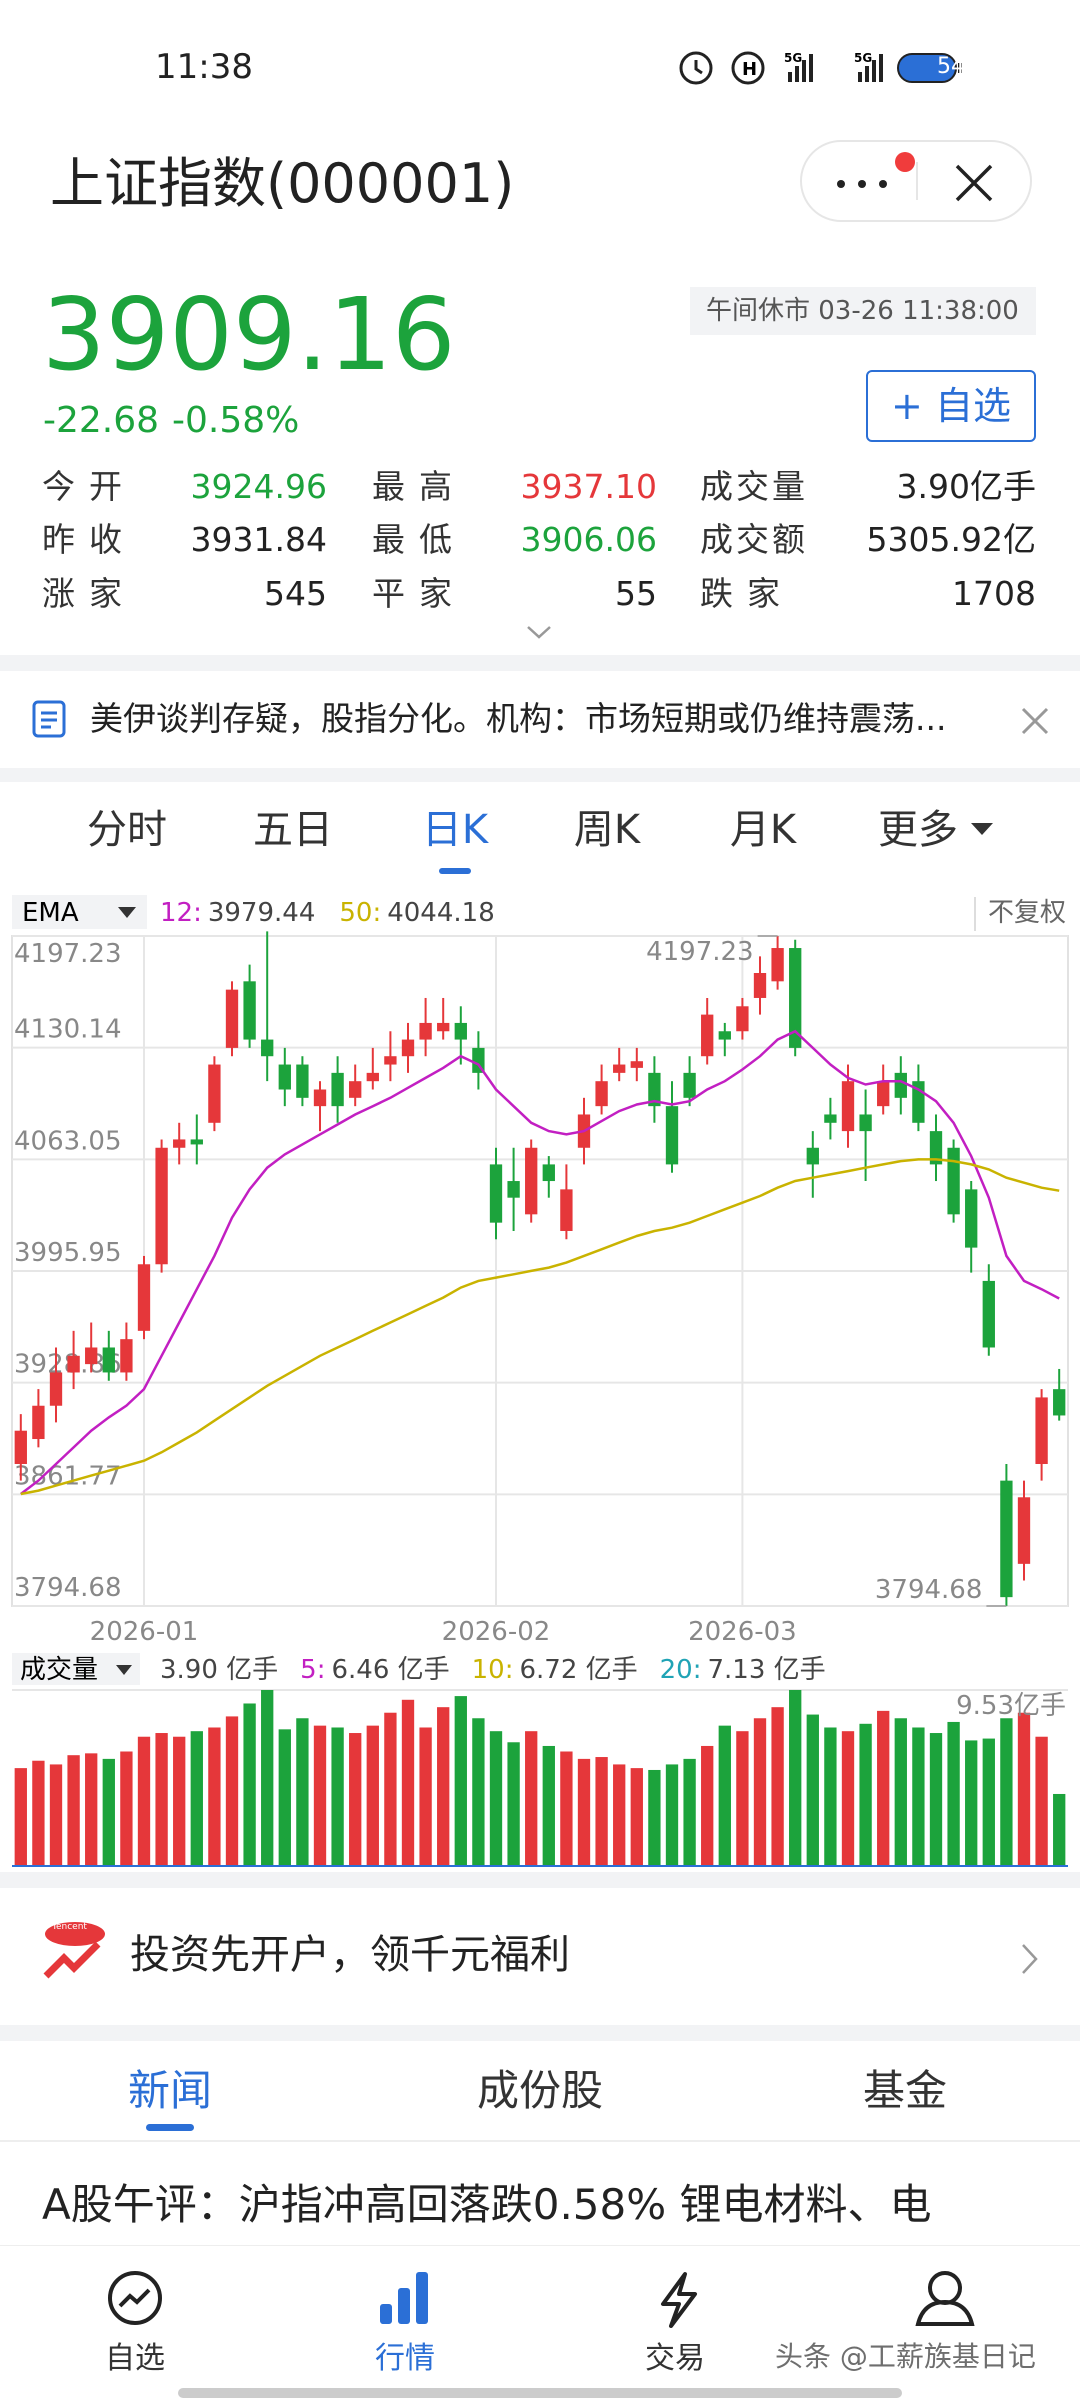 The height and width of the screenshot is (2400, 1080). What do you see at coordinates (752, 539) in the screenshot?
I see `stat-label: 成交额` at bounding box center [752, 539].